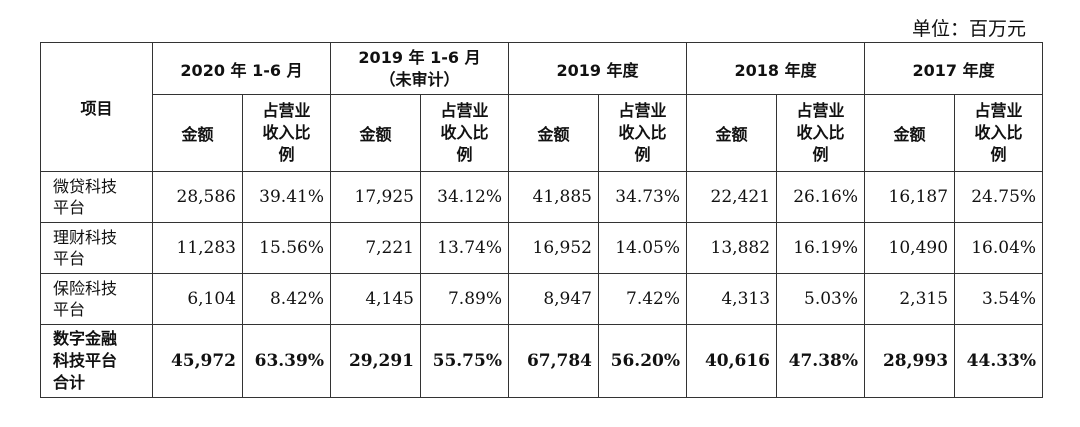 Image resolution: width=1080 pixels, height=427 pixels. I want to click on amount-cell: 28,586, so click(197, 197).